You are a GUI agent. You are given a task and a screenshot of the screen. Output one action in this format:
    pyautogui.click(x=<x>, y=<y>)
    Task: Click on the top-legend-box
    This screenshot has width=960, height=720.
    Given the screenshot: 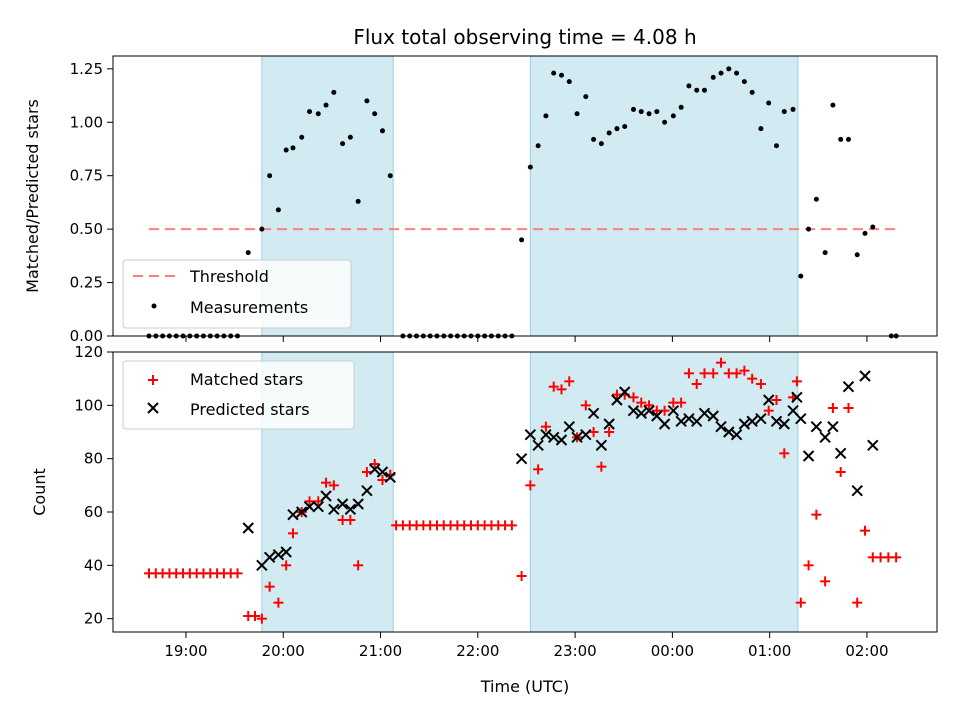 What is the action you would take?
    pyautogui.click(x=237, y=294)
    